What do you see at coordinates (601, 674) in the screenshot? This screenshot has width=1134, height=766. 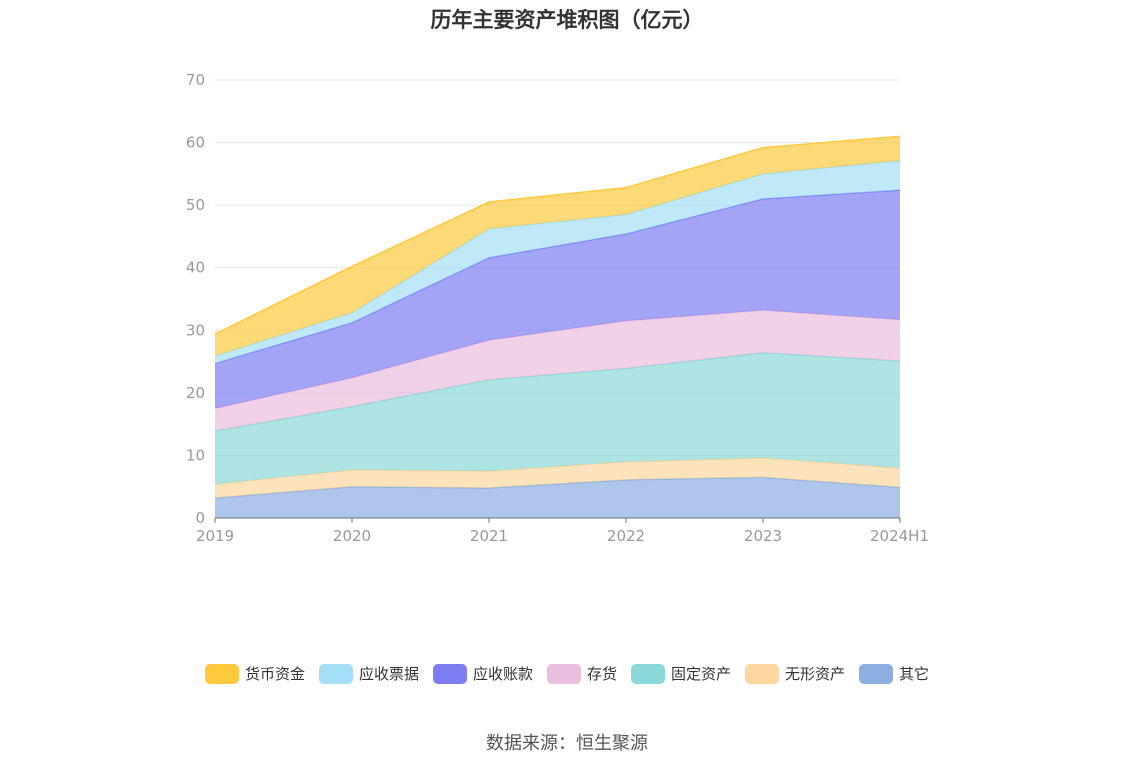 I see `legend-label: 存货` at bounding box center [601, 674].